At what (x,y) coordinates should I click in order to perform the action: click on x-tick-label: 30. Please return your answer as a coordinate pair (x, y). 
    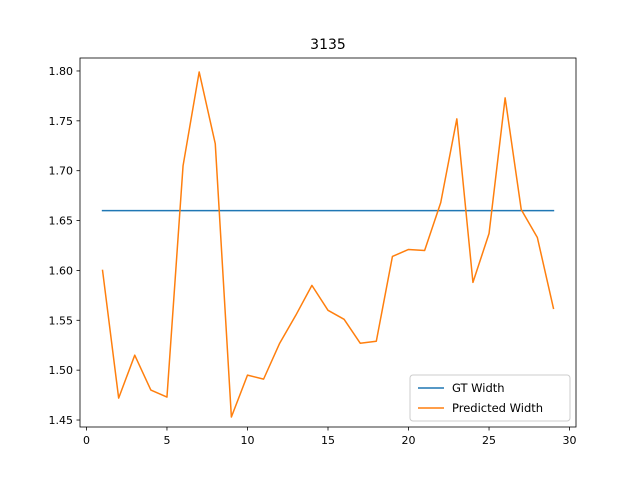
    Looking at the image, I should click on (570, 440).